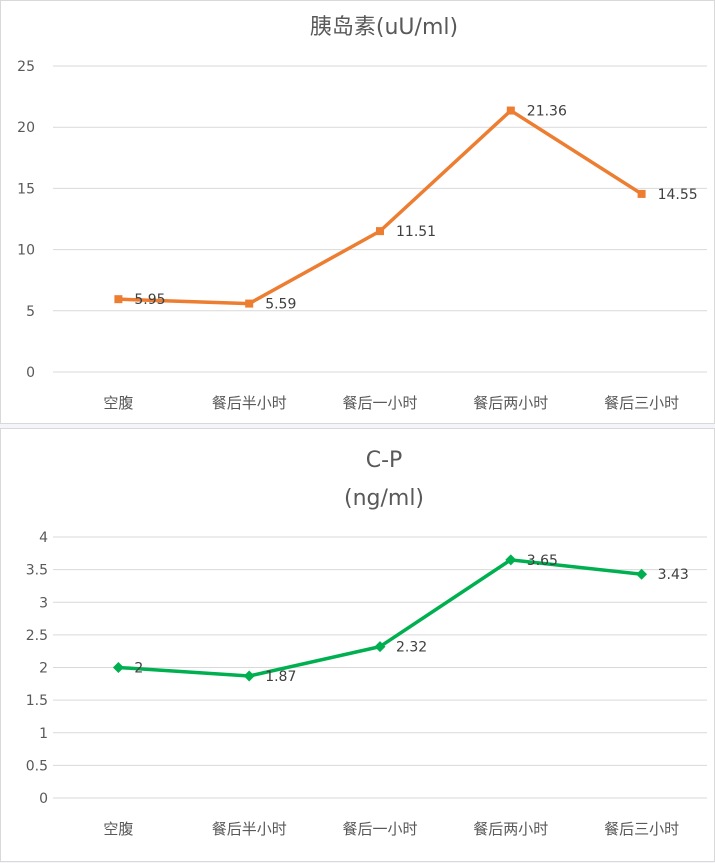  What do you see at coordinates (138, 669) in the screenshot?
I see `data-label: 2` at bounding box center [138, 669].